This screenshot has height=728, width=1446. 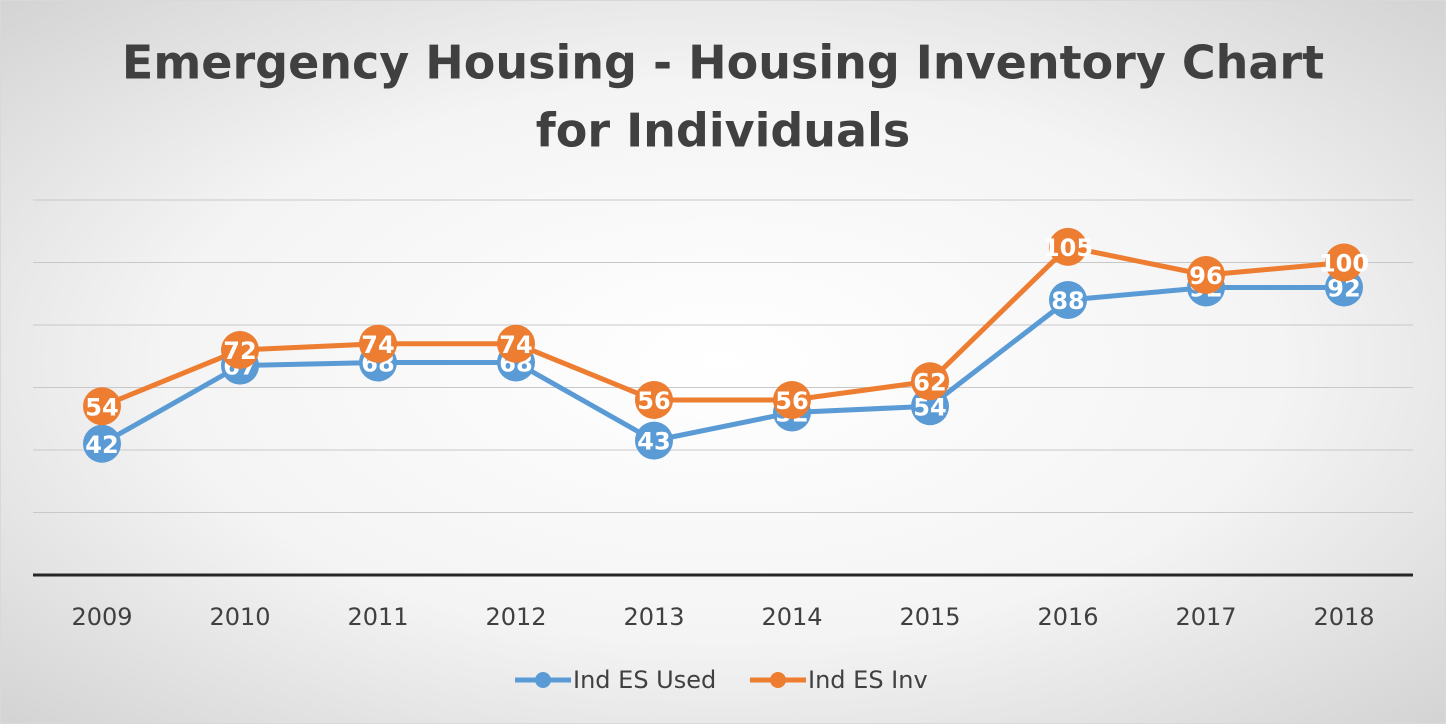 I want to click on data-label: 62, so click(x=929, y=382).